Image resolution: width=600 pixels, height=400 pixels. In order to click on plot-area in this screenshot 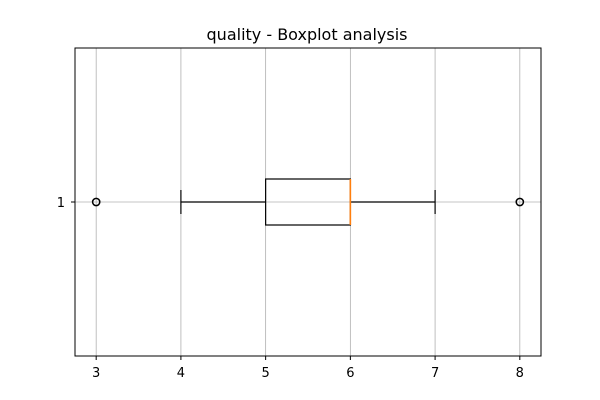, I will do `click(308, 202)`.